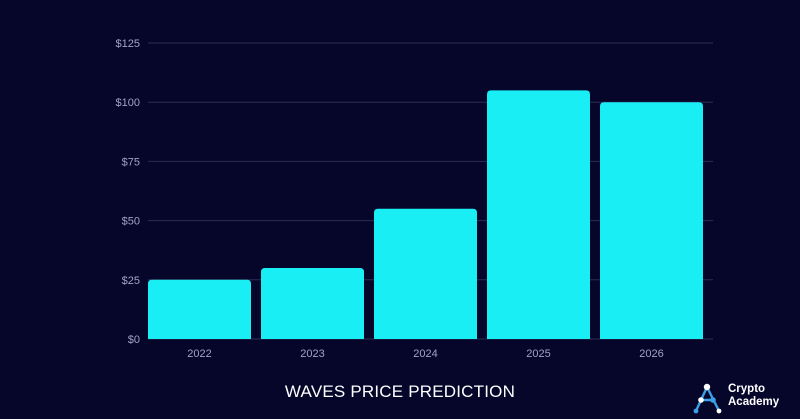 The image size is (800, 419). Describe the element at coordinates (754, 402) in the screenshot. I see `logo-text-line2: Academy` at that location.